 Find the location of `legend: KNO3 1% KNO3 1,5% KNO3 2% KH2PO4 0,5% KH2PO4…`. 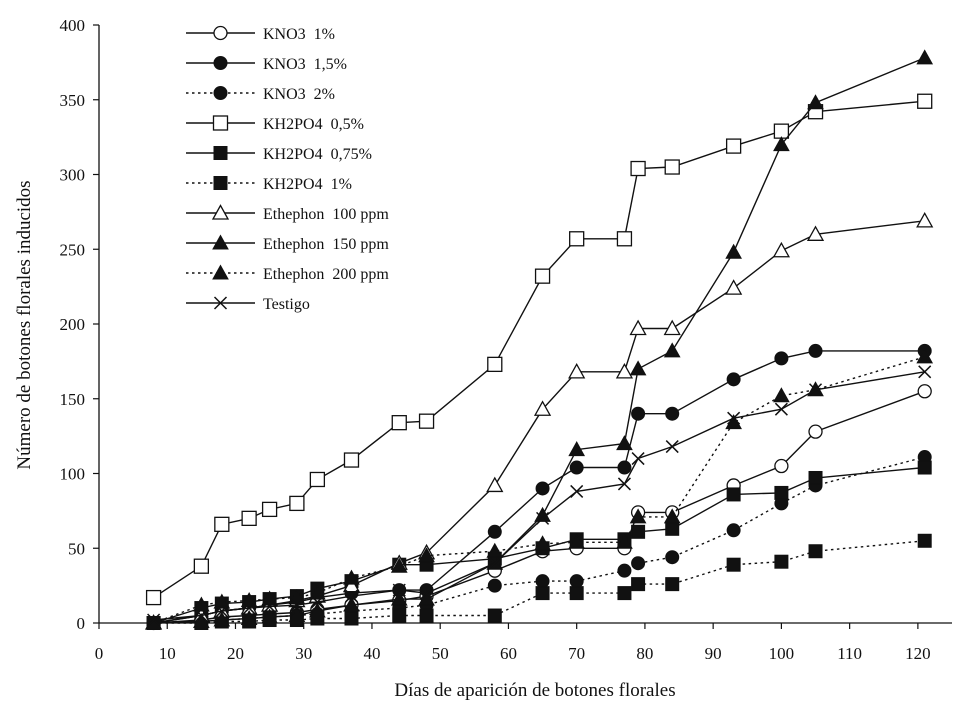

legend: KNO3 1% KNO3 1,5% KNO3 2% KH2PO4 0,5% KH2PO4… is located at coordinates (287, 169).